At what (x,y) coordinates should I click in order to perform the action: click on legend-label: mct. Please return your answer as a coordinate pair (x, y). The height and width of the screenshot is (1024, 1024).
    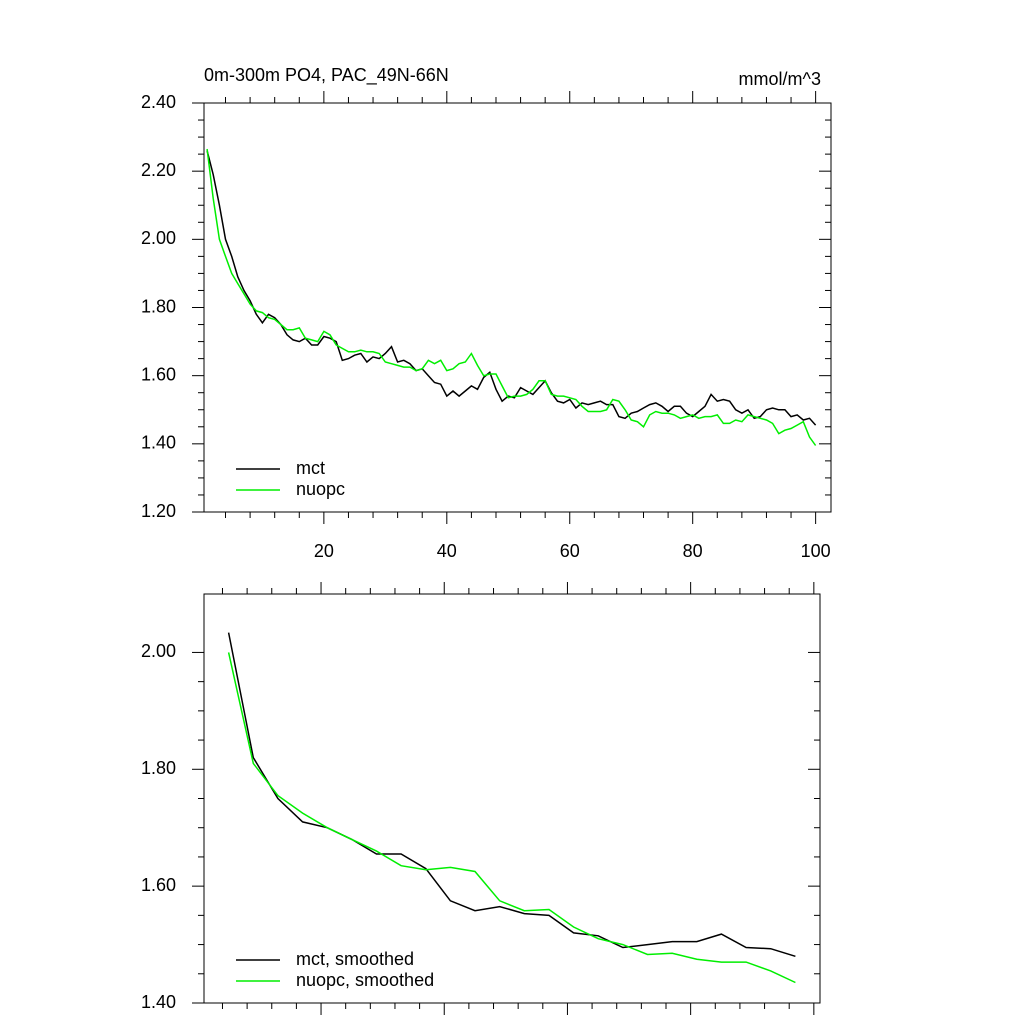
    Looking at the image, I should click on (310, 468).